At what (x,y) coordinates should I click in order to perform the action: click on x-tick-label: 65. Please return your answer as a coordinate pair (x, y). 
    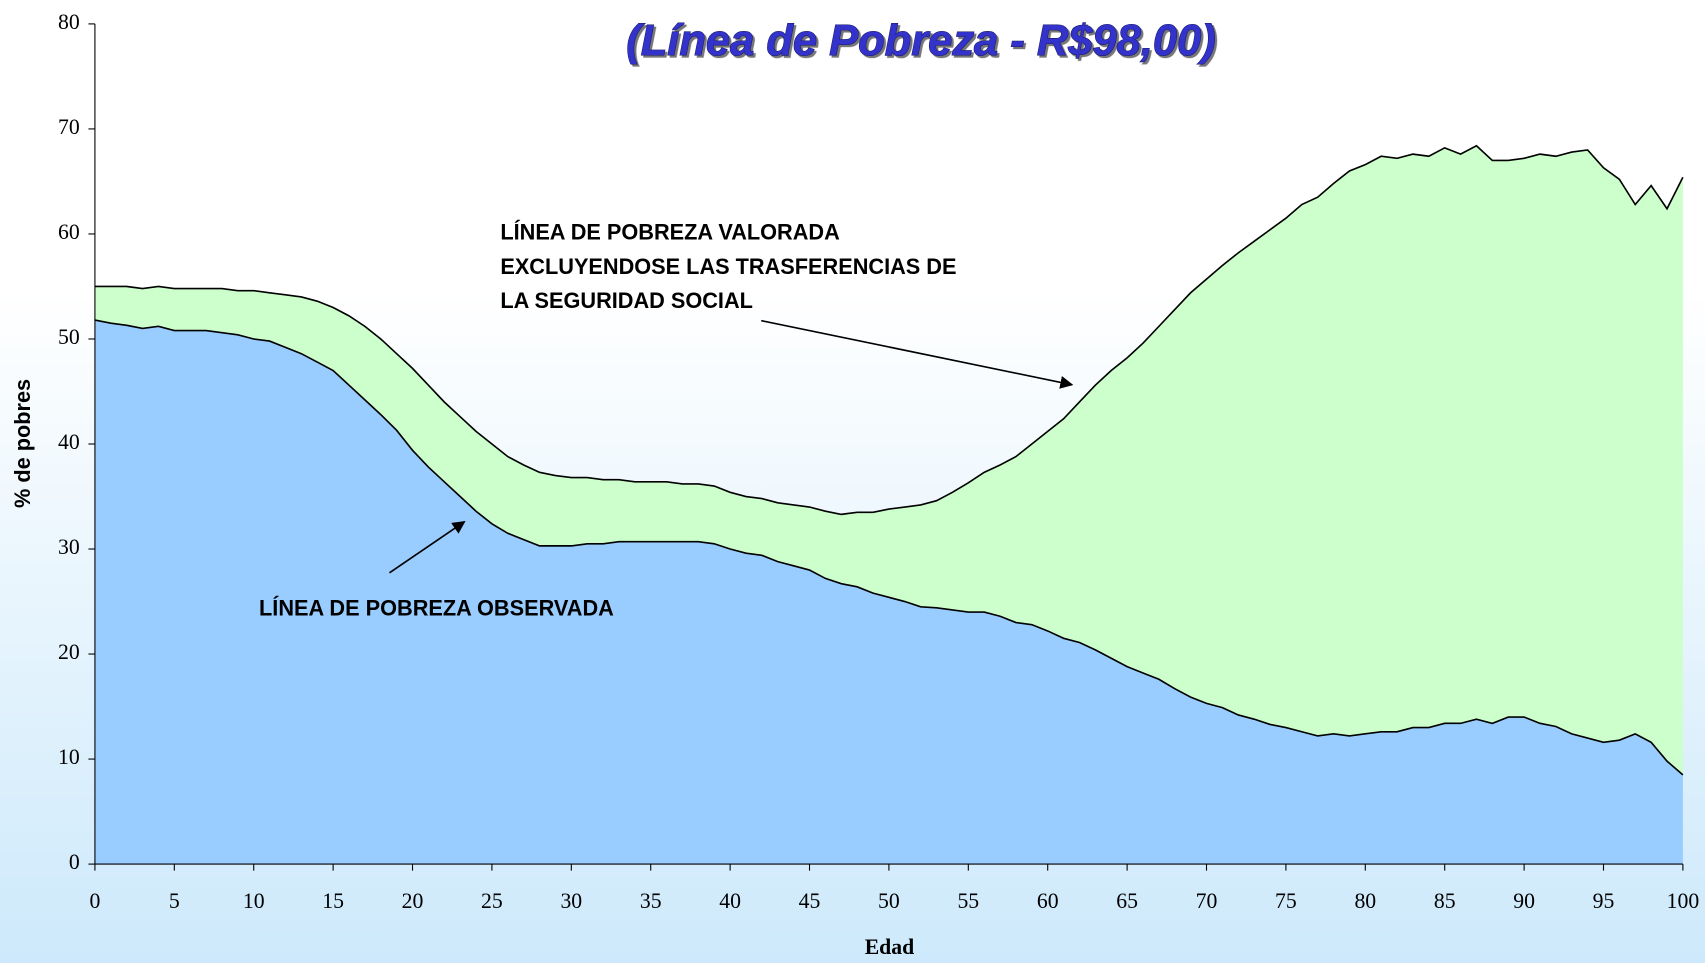
    Looking at the image, I should click on (1127, 901).